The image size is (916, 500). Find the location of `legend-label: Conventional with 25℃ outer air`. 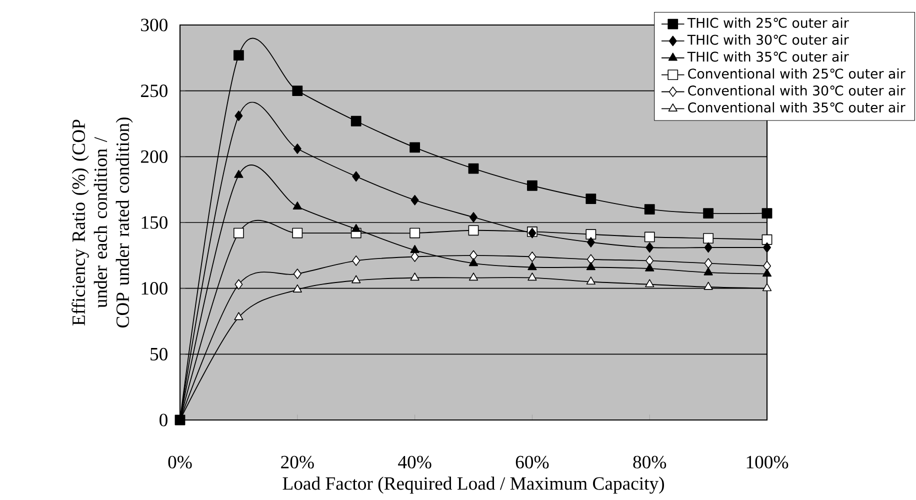

legend-label: Conventional with 25℃ outer air is located at coordinates (797, 73).